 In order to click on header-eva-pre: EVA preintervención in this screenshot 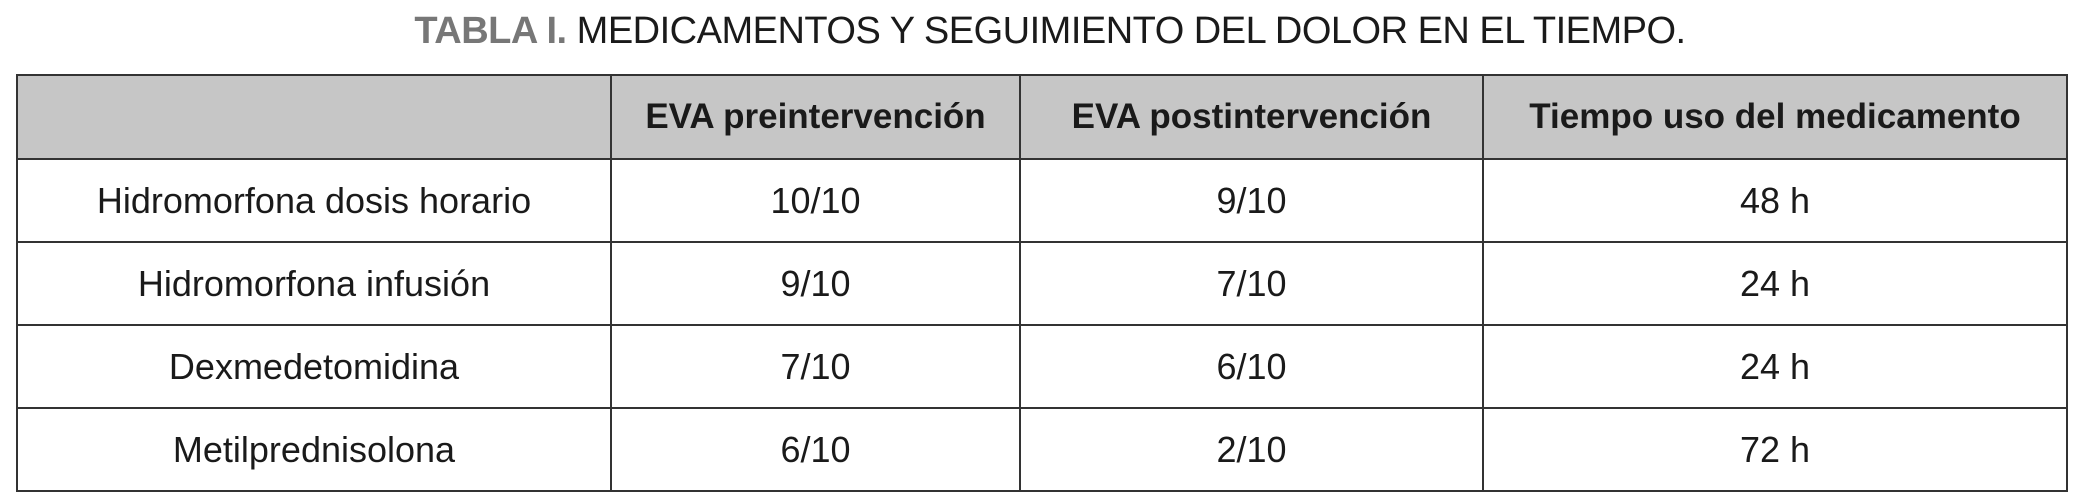, I will do `click(815, 117)`.